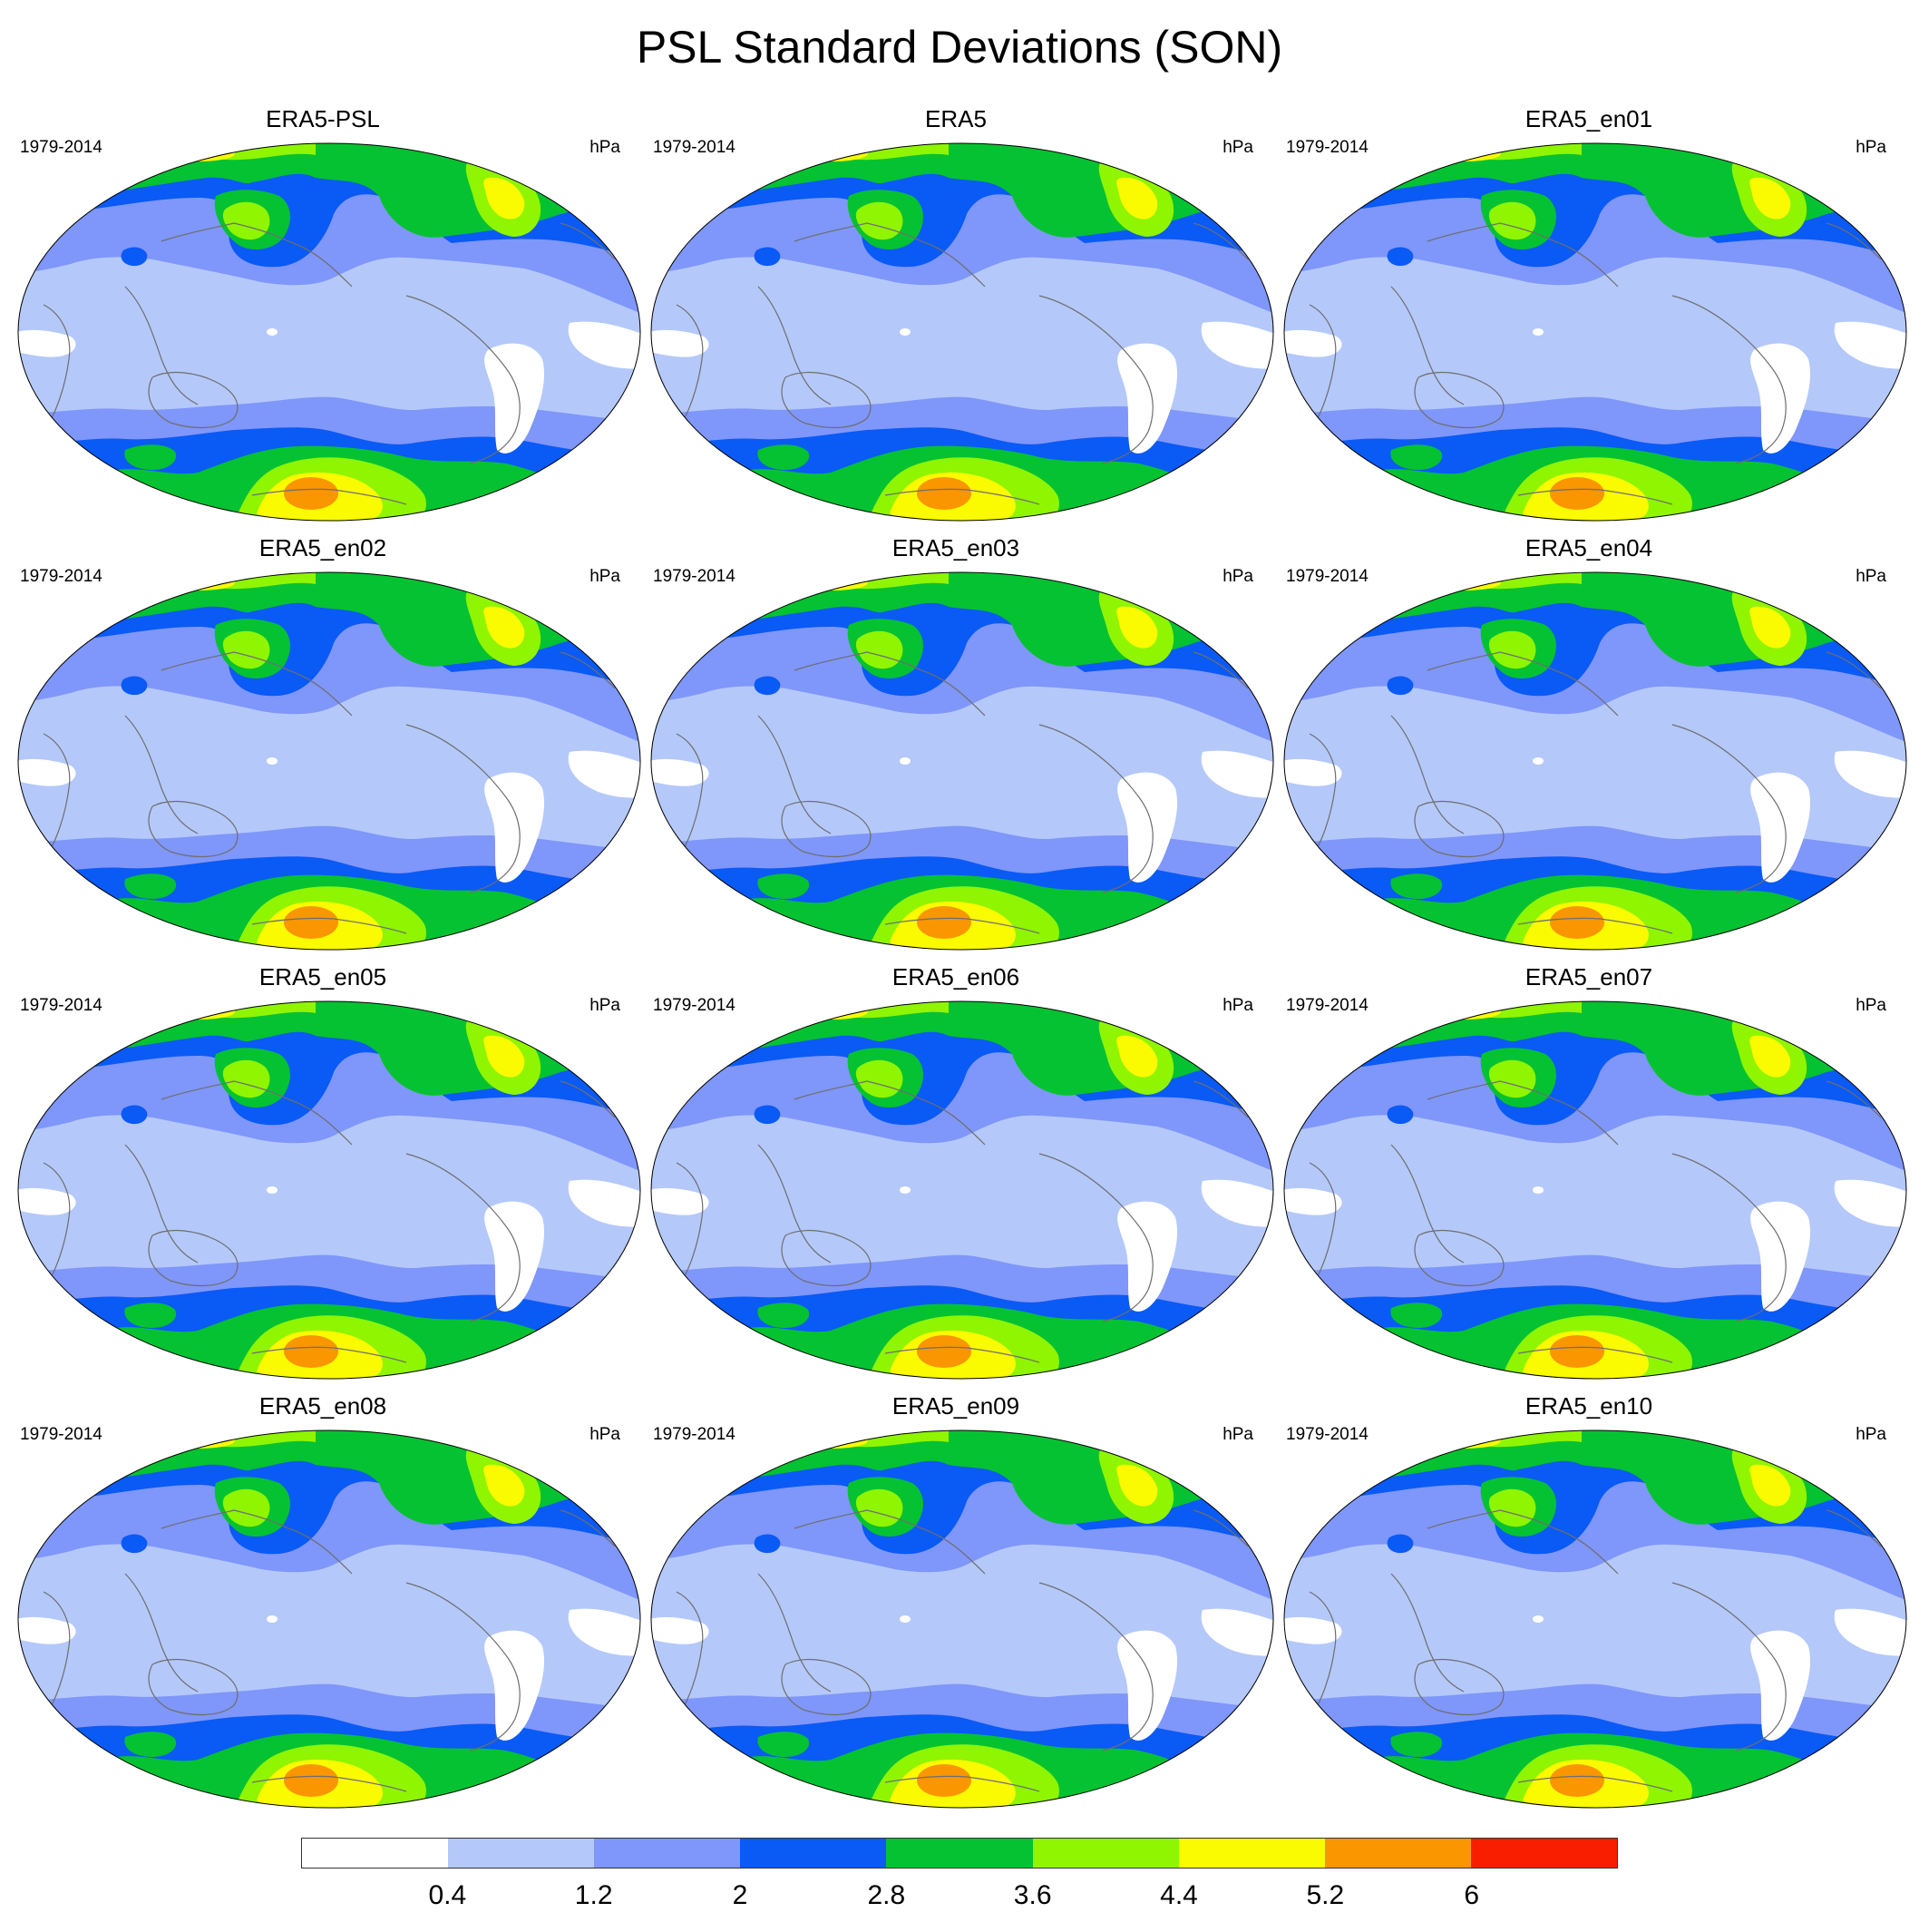 This screenshot has width=1919, height=1932. What do you see at coordinates (1326, 1895) in the screenshot?
I see `colorbar-label: 5.2` at bounding box center [1326, 1895].